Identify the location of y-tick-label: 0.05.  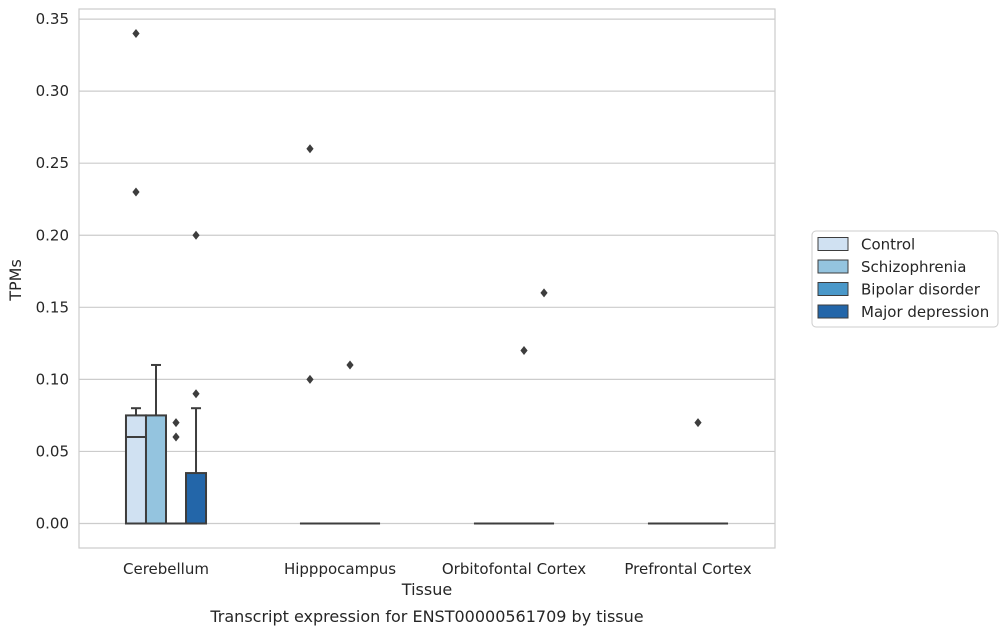
(52, 451).